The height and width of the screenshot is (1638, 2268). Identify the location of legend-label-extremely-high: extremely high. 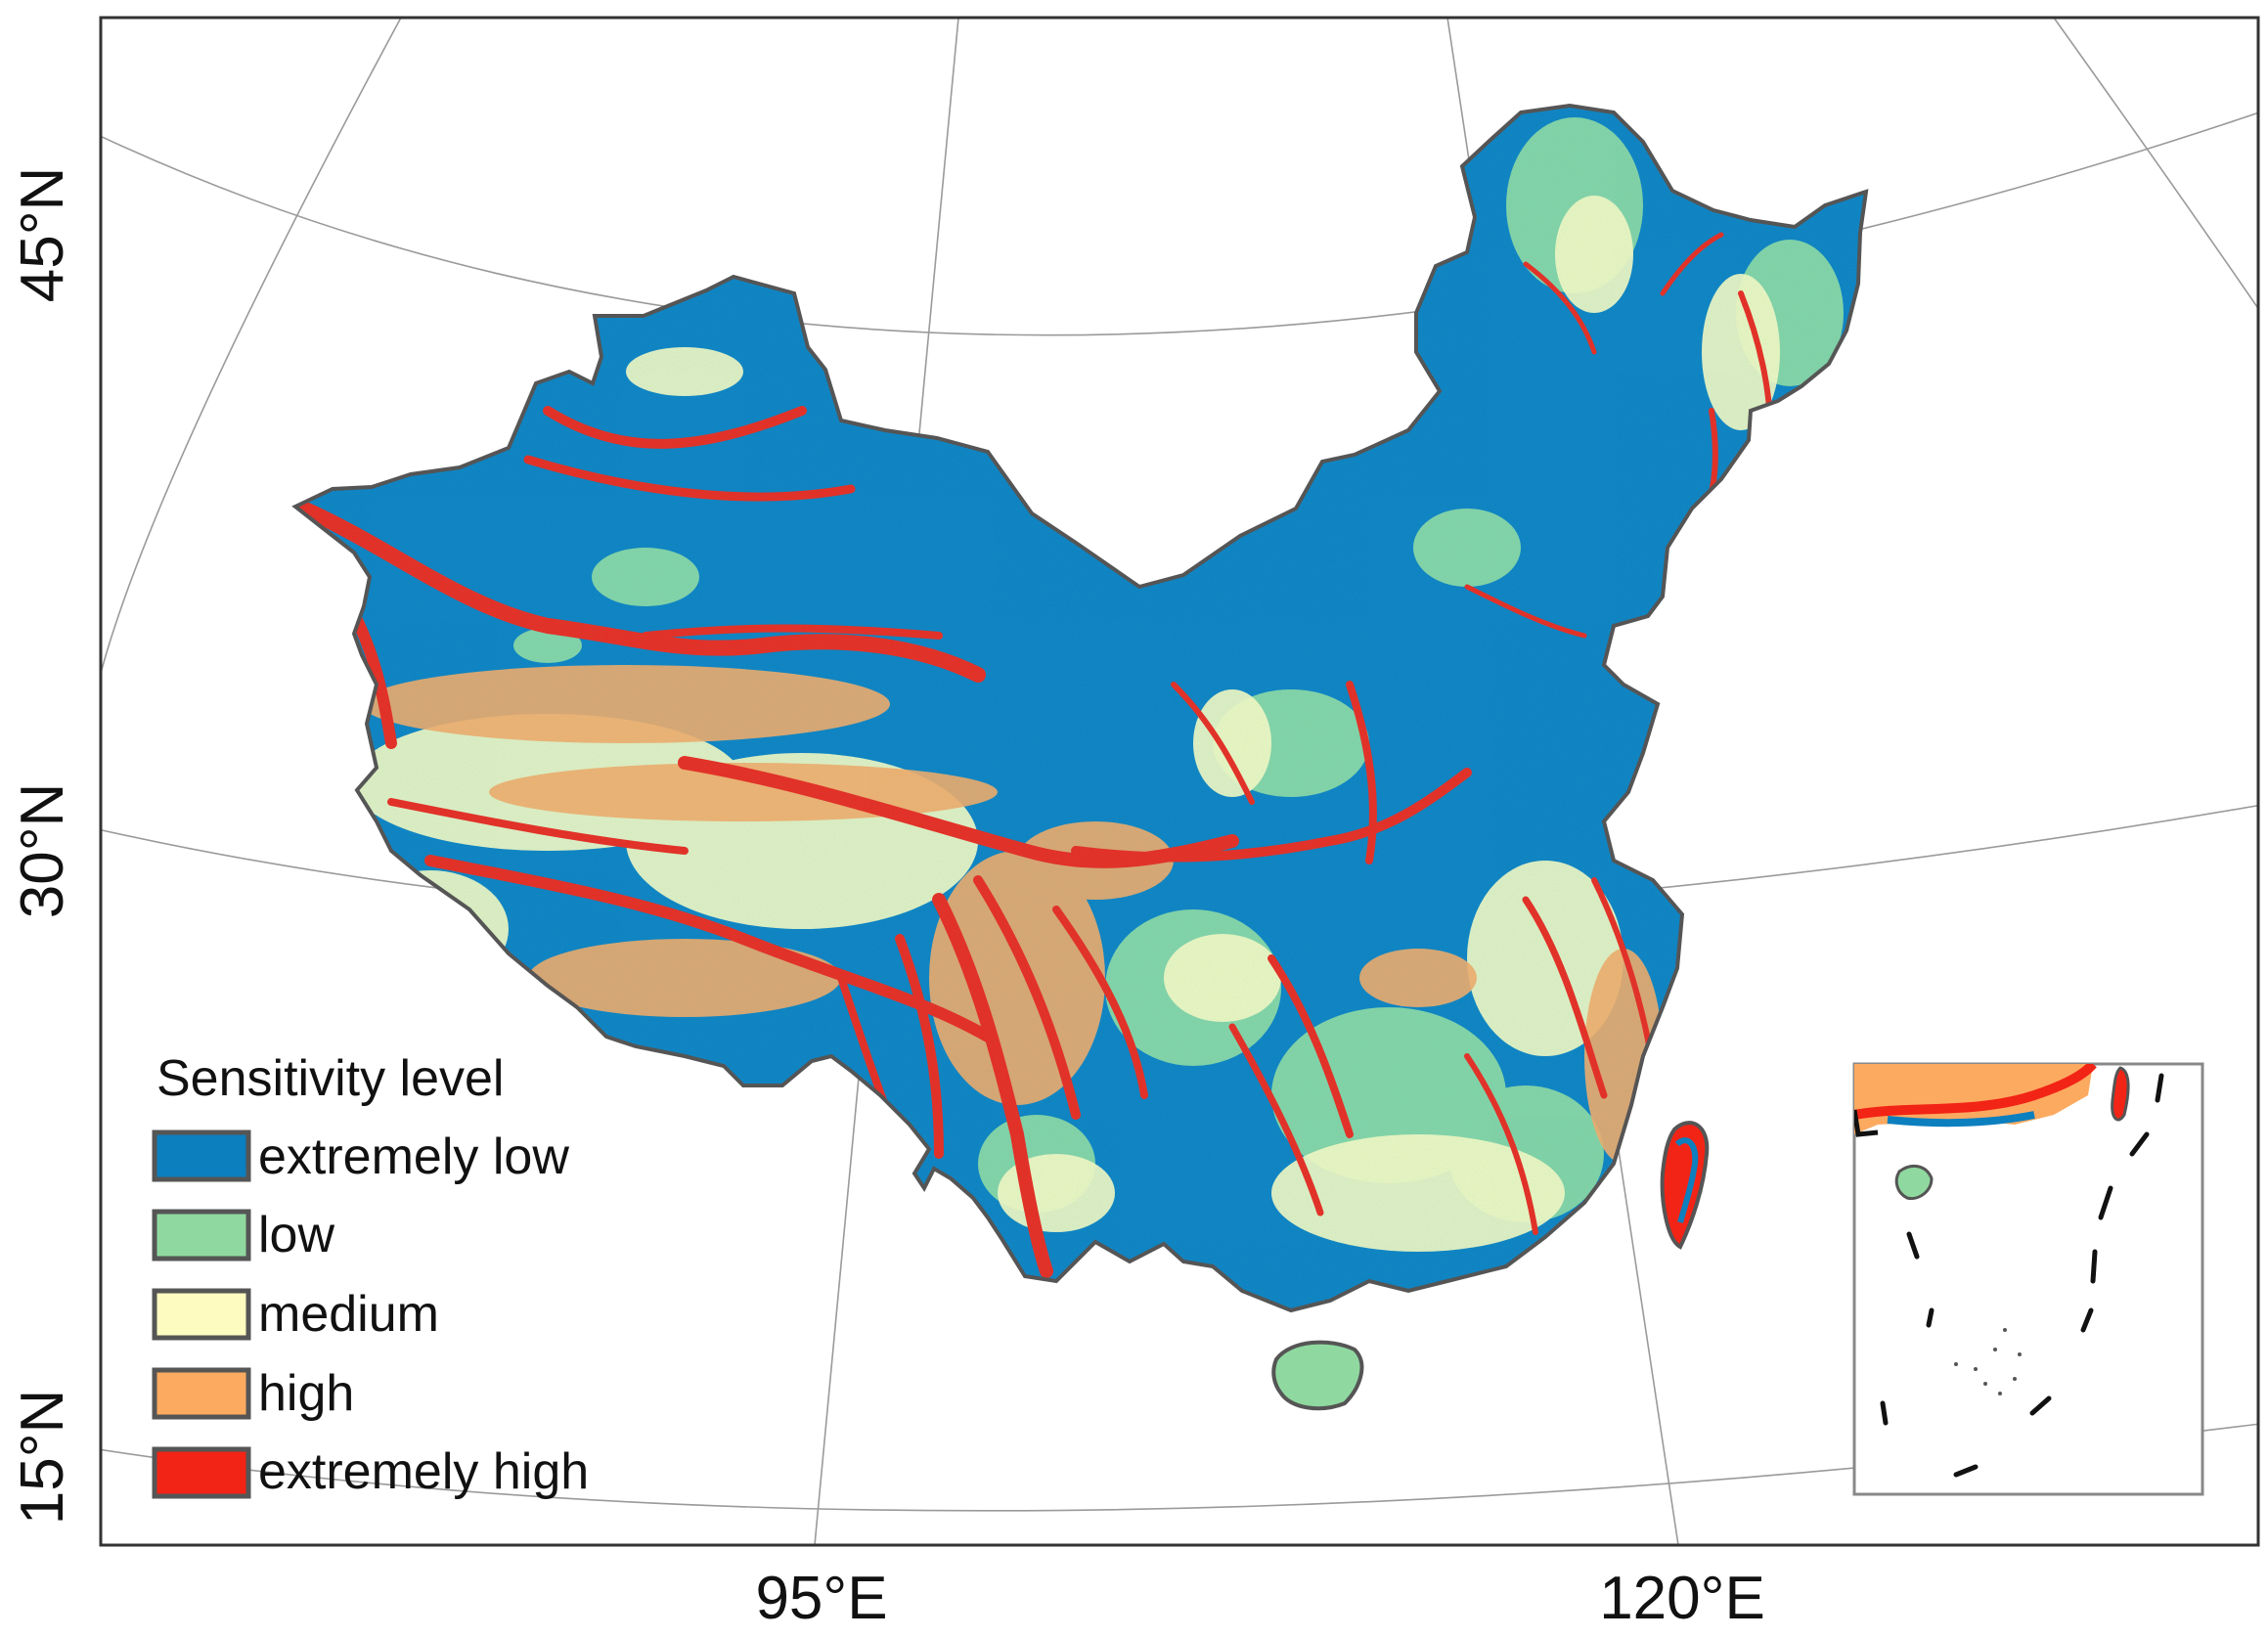
(423, 1471).